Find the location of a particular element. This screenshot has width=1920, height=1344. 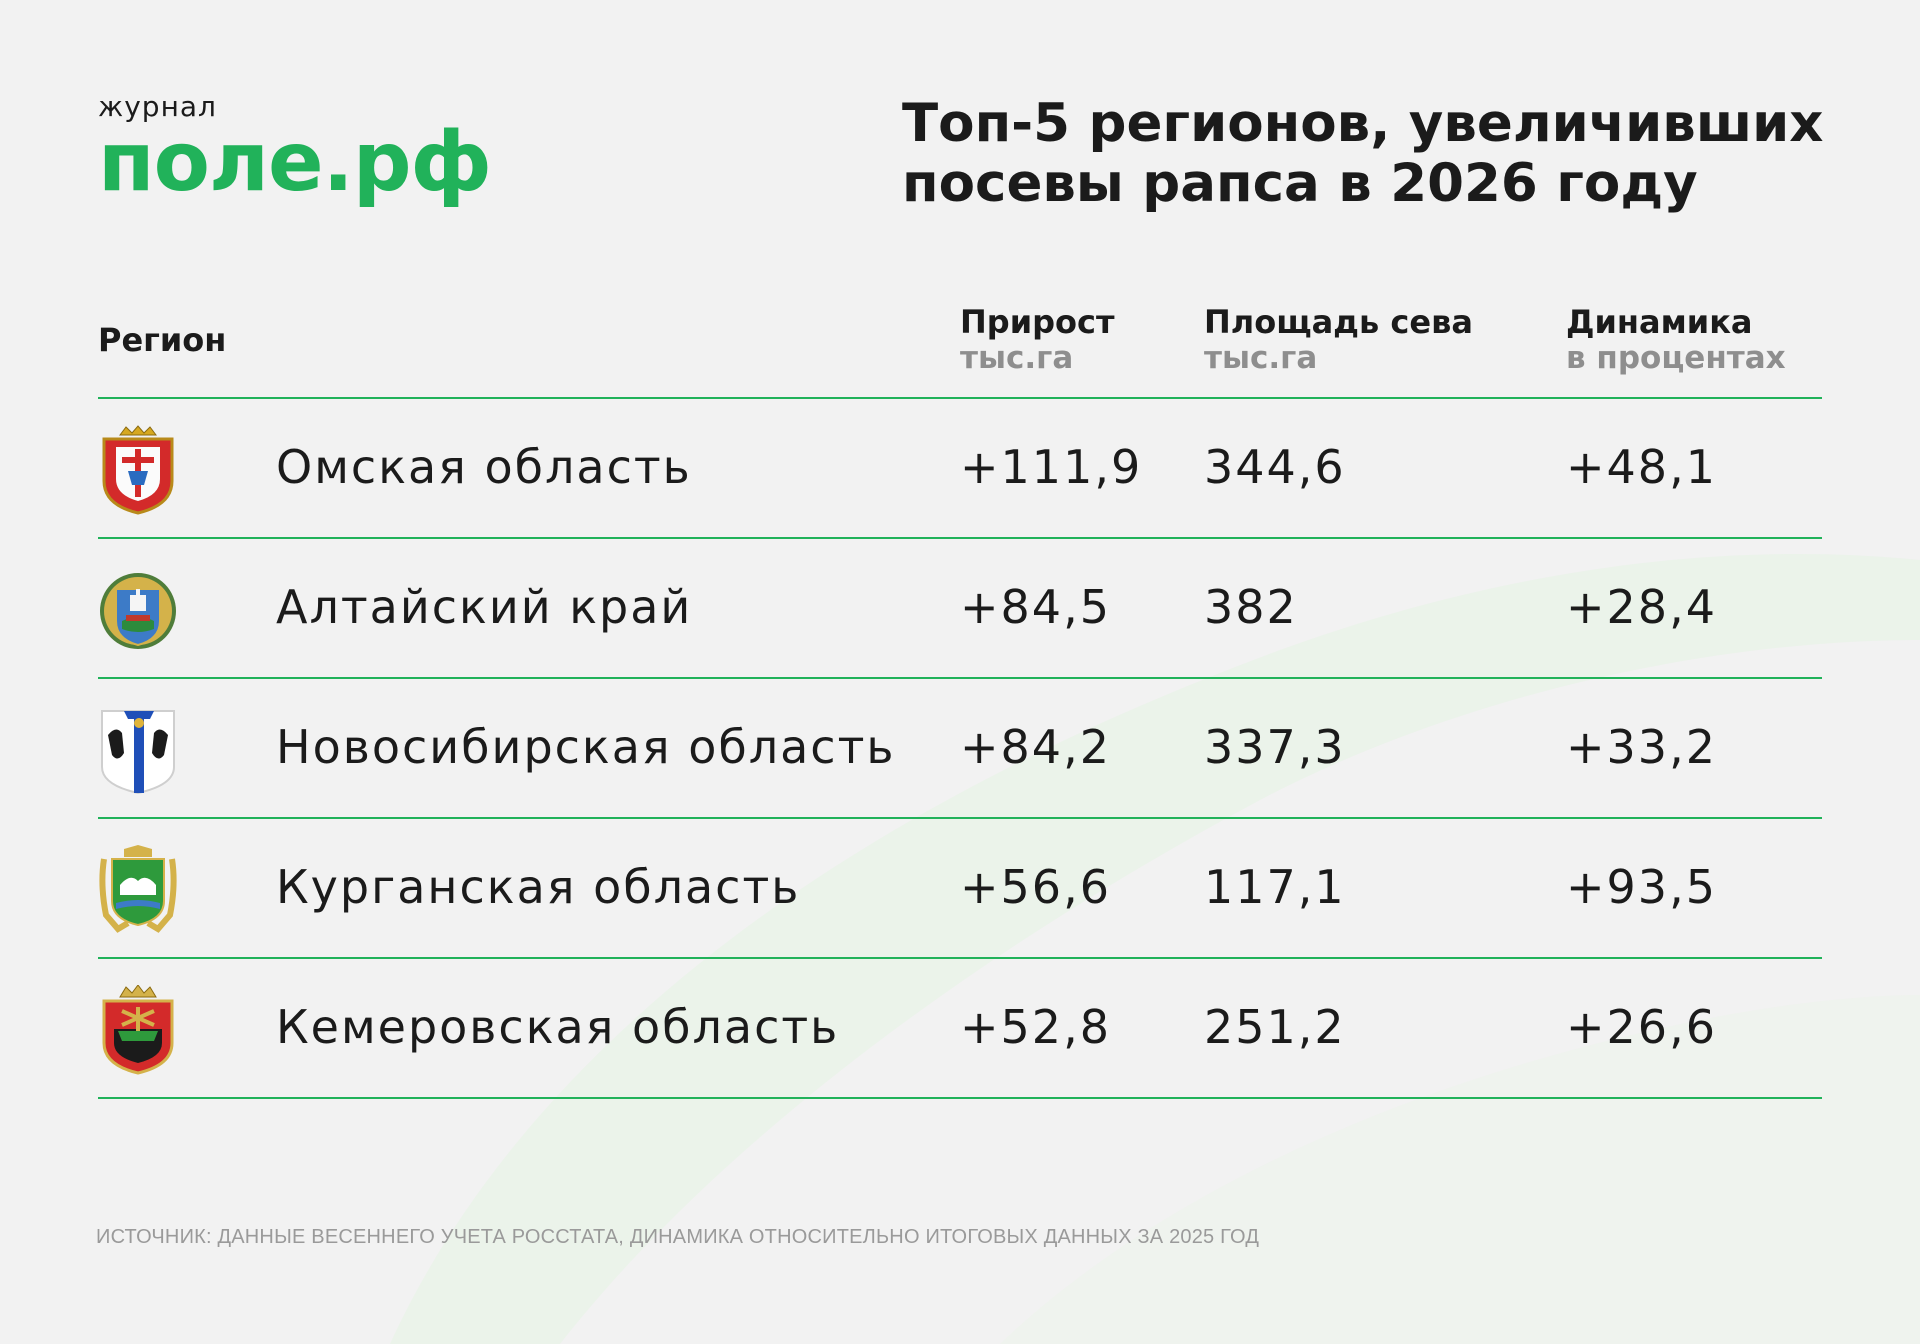

kemerovo-coat-of-arms-icon is located at coordinates (138, 1030).